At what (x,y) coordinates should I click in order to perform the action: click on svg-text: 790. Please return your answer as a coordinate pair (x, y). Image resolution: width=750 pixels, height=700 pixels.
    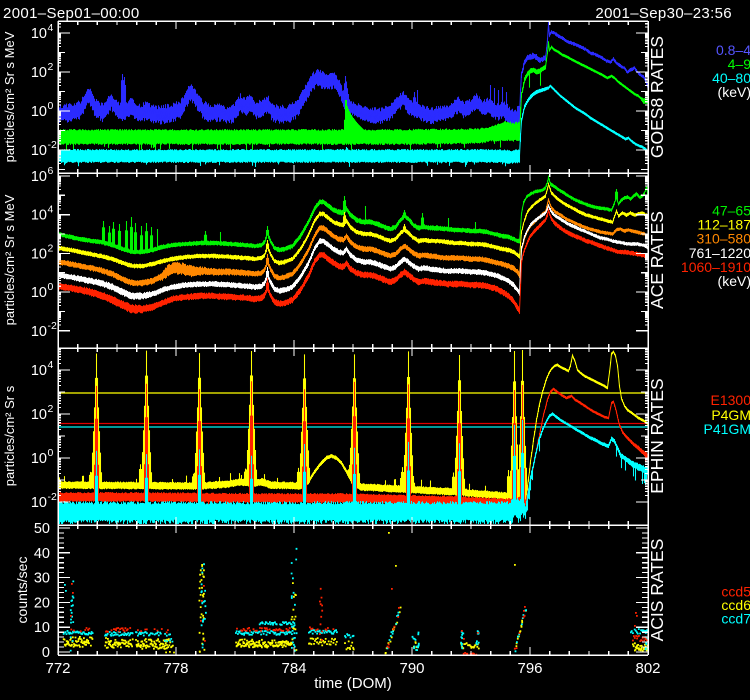
    Looking at the image, I should click on (411, 668).